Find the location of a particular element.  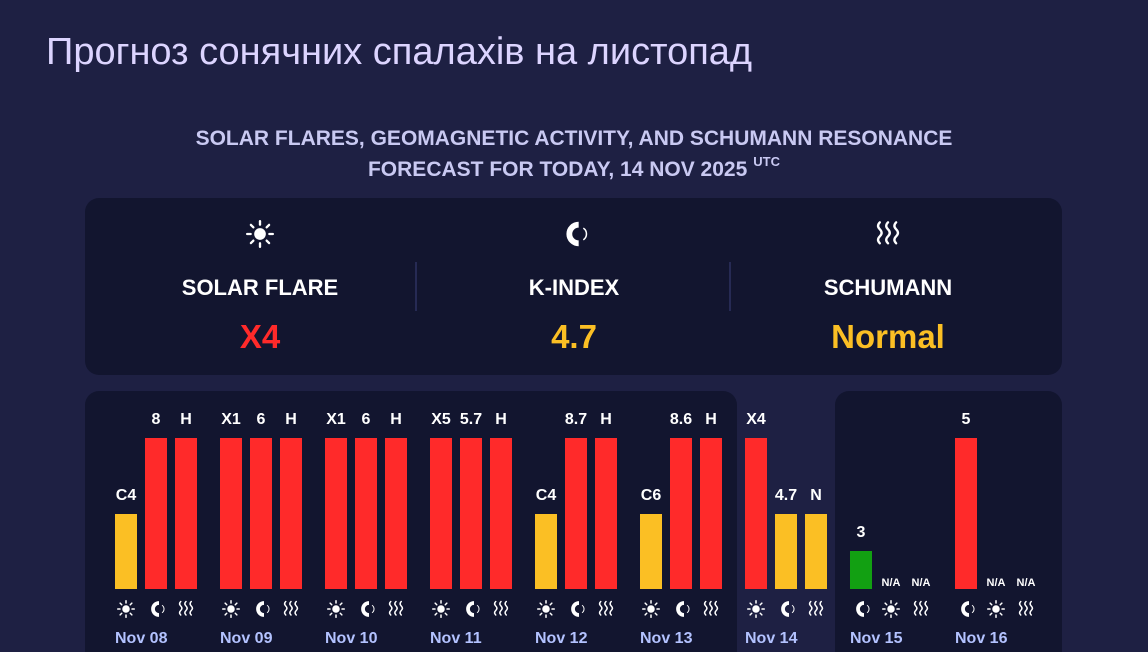

summary-value: X4 is located at coordinates (260, 336).